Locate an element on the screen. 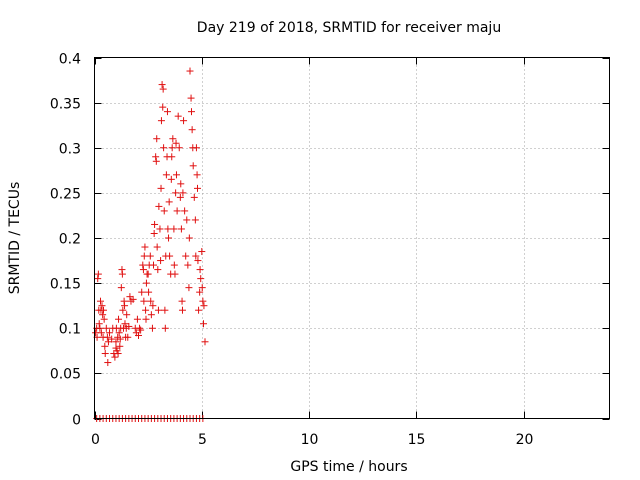 This screenshot has width=640, height=480. y-tick-label: 0.35 is located at coordinates (65, 105).